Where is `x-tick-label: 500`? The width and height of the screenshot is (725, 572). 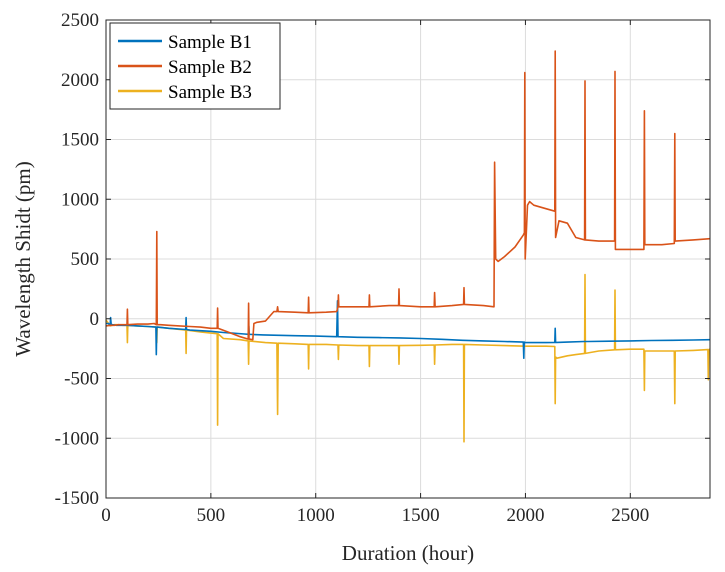
x-tick-label: 500 is located at coordinates (211, 515).